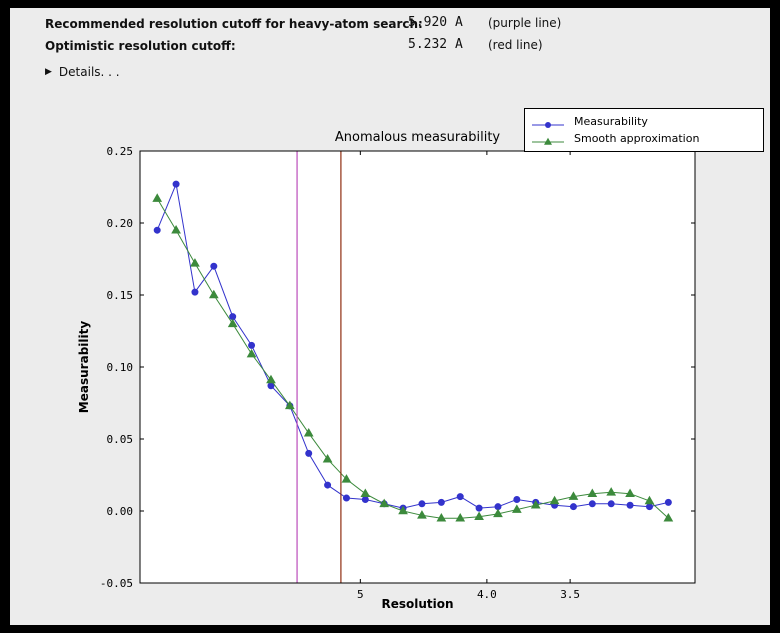 The image size is (780, 633). Describe the element at coordinates (525, 23) in the screenshot. I see `recommended-cutoff-note: (purple line)` at that location.